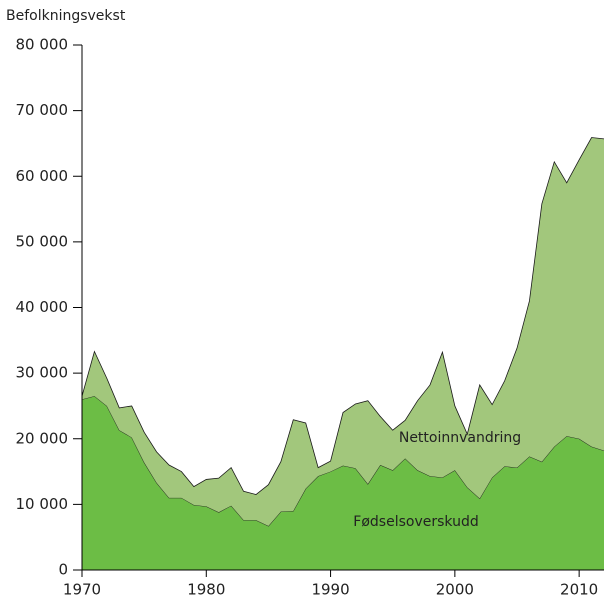 The width and height of the screenshot is (606, 601). I want to click on x-tick-label: 1980, so click(206, 590).